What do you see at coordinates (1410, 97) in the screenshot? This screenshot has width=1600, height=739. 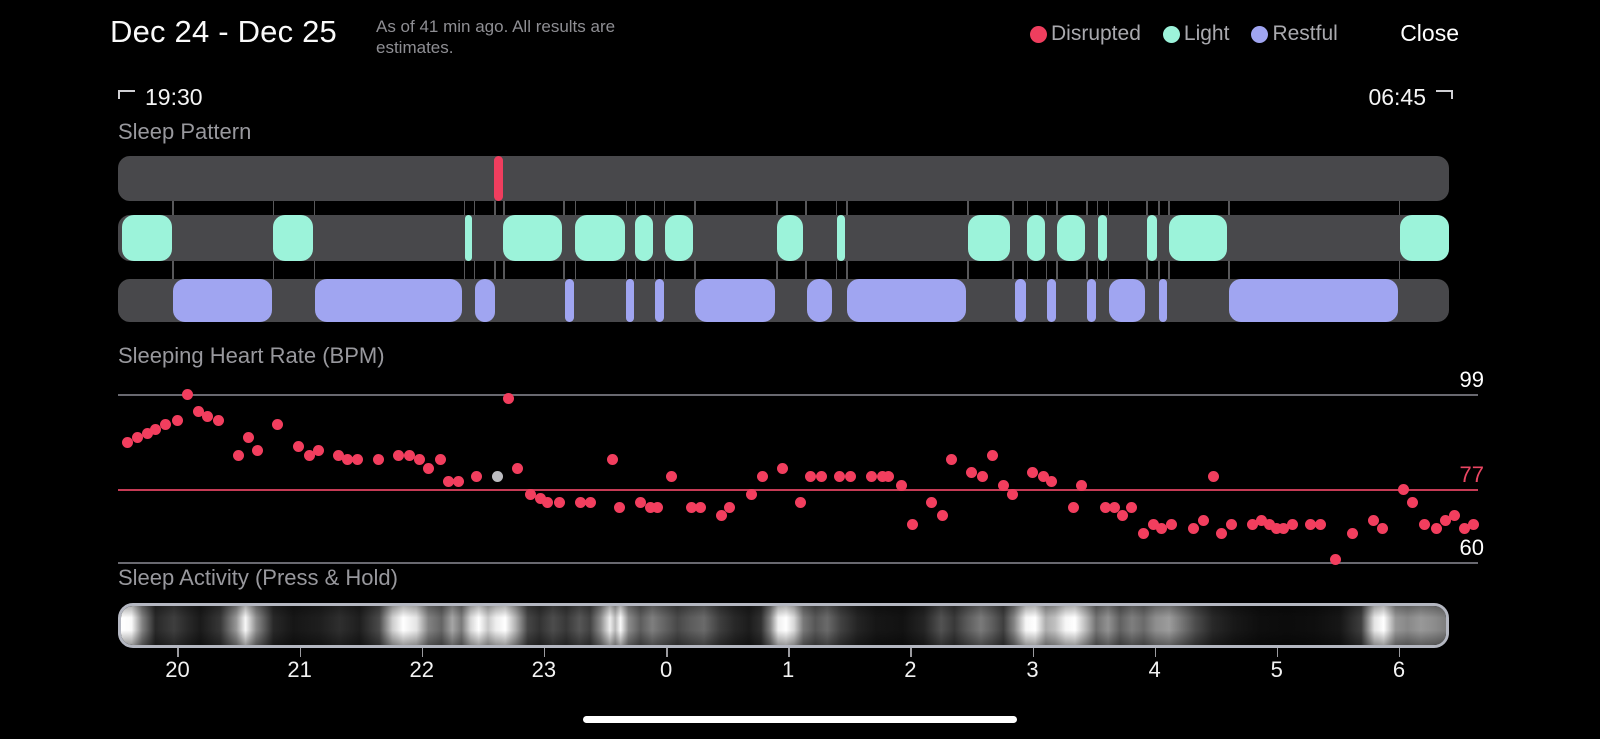 I see `sleep-window-end: 06:45` at bounding box center [1410, 97].